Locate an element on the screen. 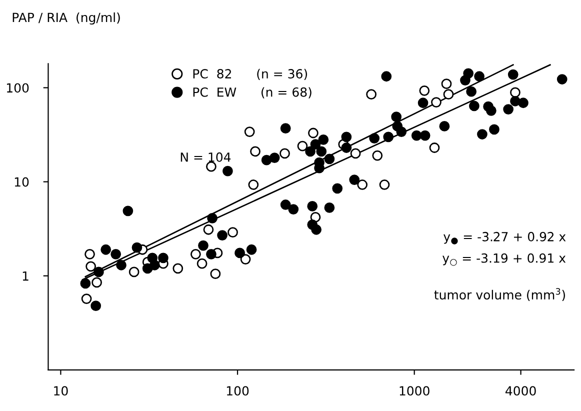 This screenshot has height=411, width=581. legend-label: PC EW (n = 68) is located at coordinates (252, 92).